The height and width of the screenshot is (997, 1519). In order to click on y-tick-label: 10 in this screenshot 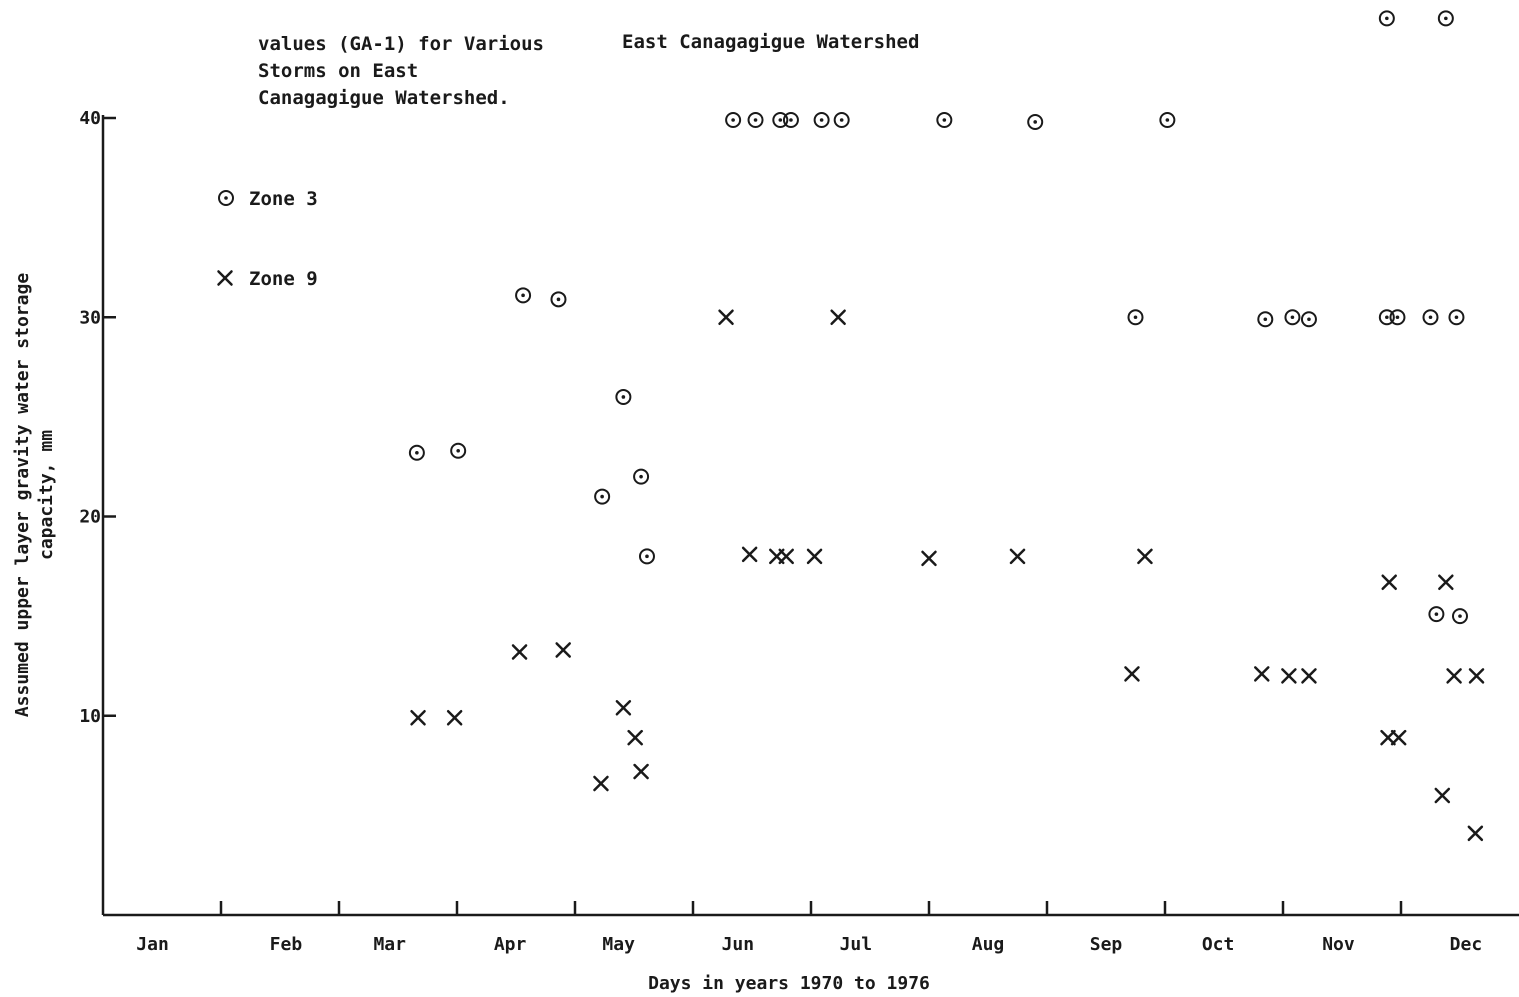, I will do `click(90, 716)`.